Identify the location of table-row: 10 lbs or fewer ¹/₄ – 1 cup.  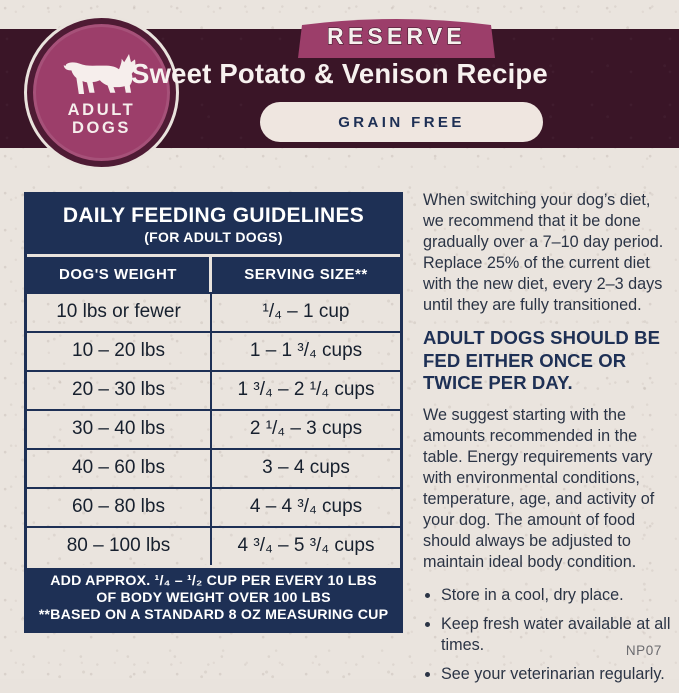
(213, 311).